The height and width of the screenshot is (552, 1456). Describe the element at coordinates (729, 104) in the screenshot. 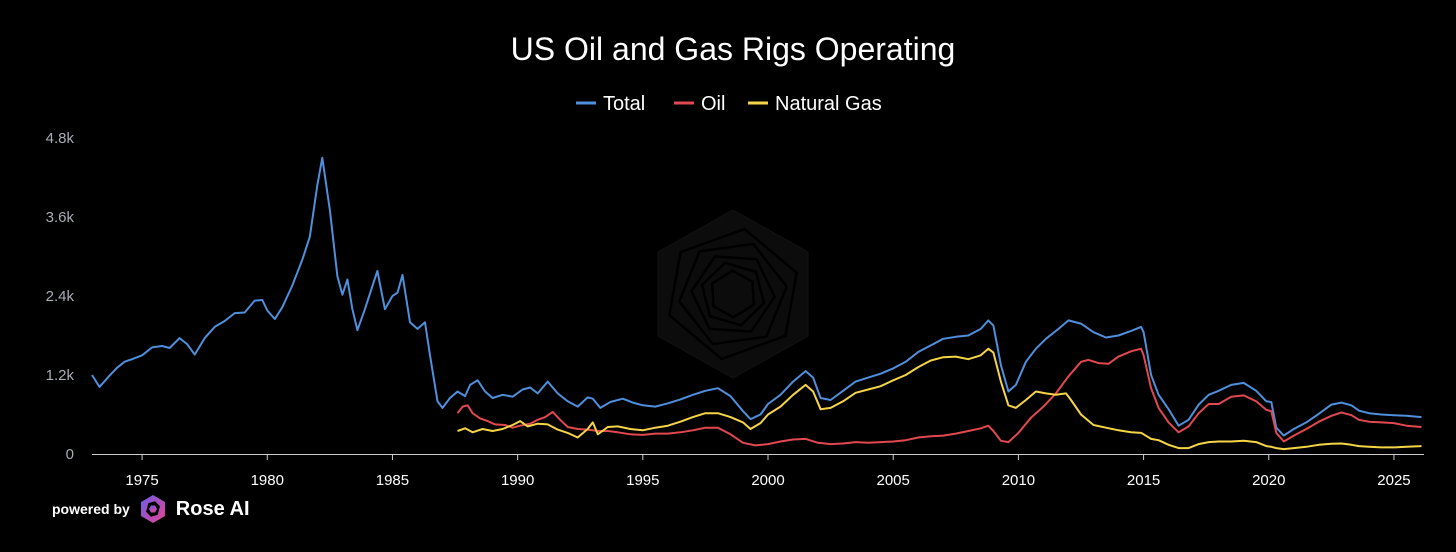

I see `chart-legend: Total Oil Natural Gas` at that location.